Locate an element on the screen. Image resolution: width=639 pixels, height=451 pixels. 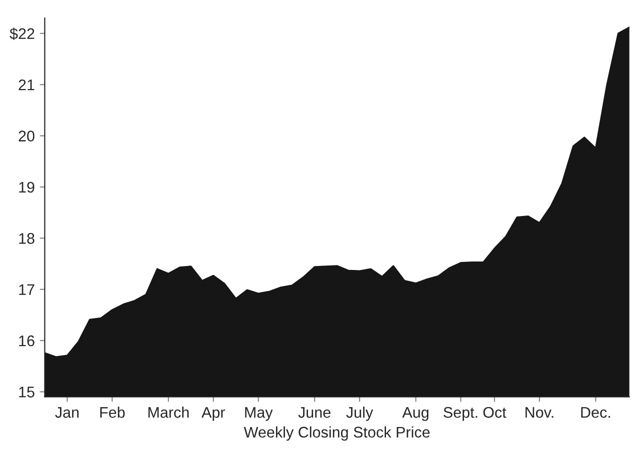
x-tick-label: March is located at coordinates (168, 412).